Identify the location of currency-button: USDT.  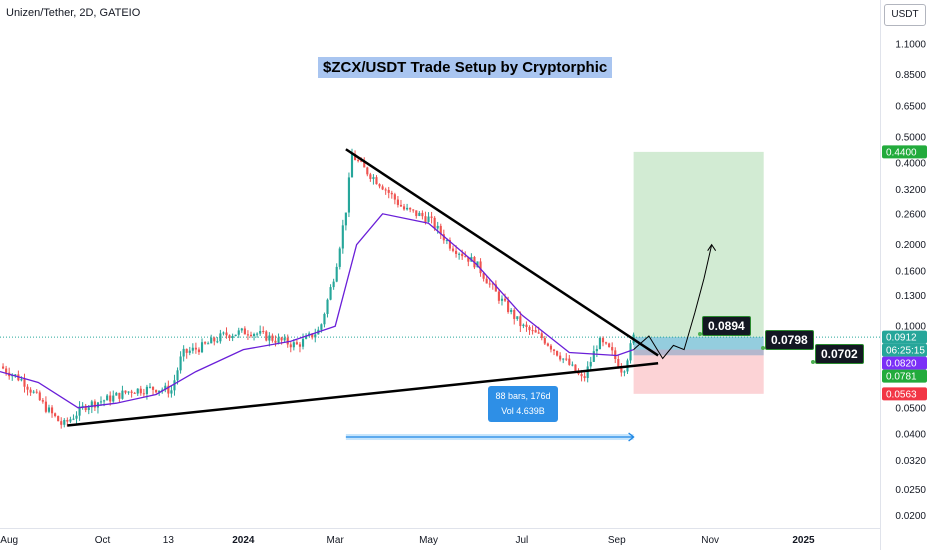
(905, 15).